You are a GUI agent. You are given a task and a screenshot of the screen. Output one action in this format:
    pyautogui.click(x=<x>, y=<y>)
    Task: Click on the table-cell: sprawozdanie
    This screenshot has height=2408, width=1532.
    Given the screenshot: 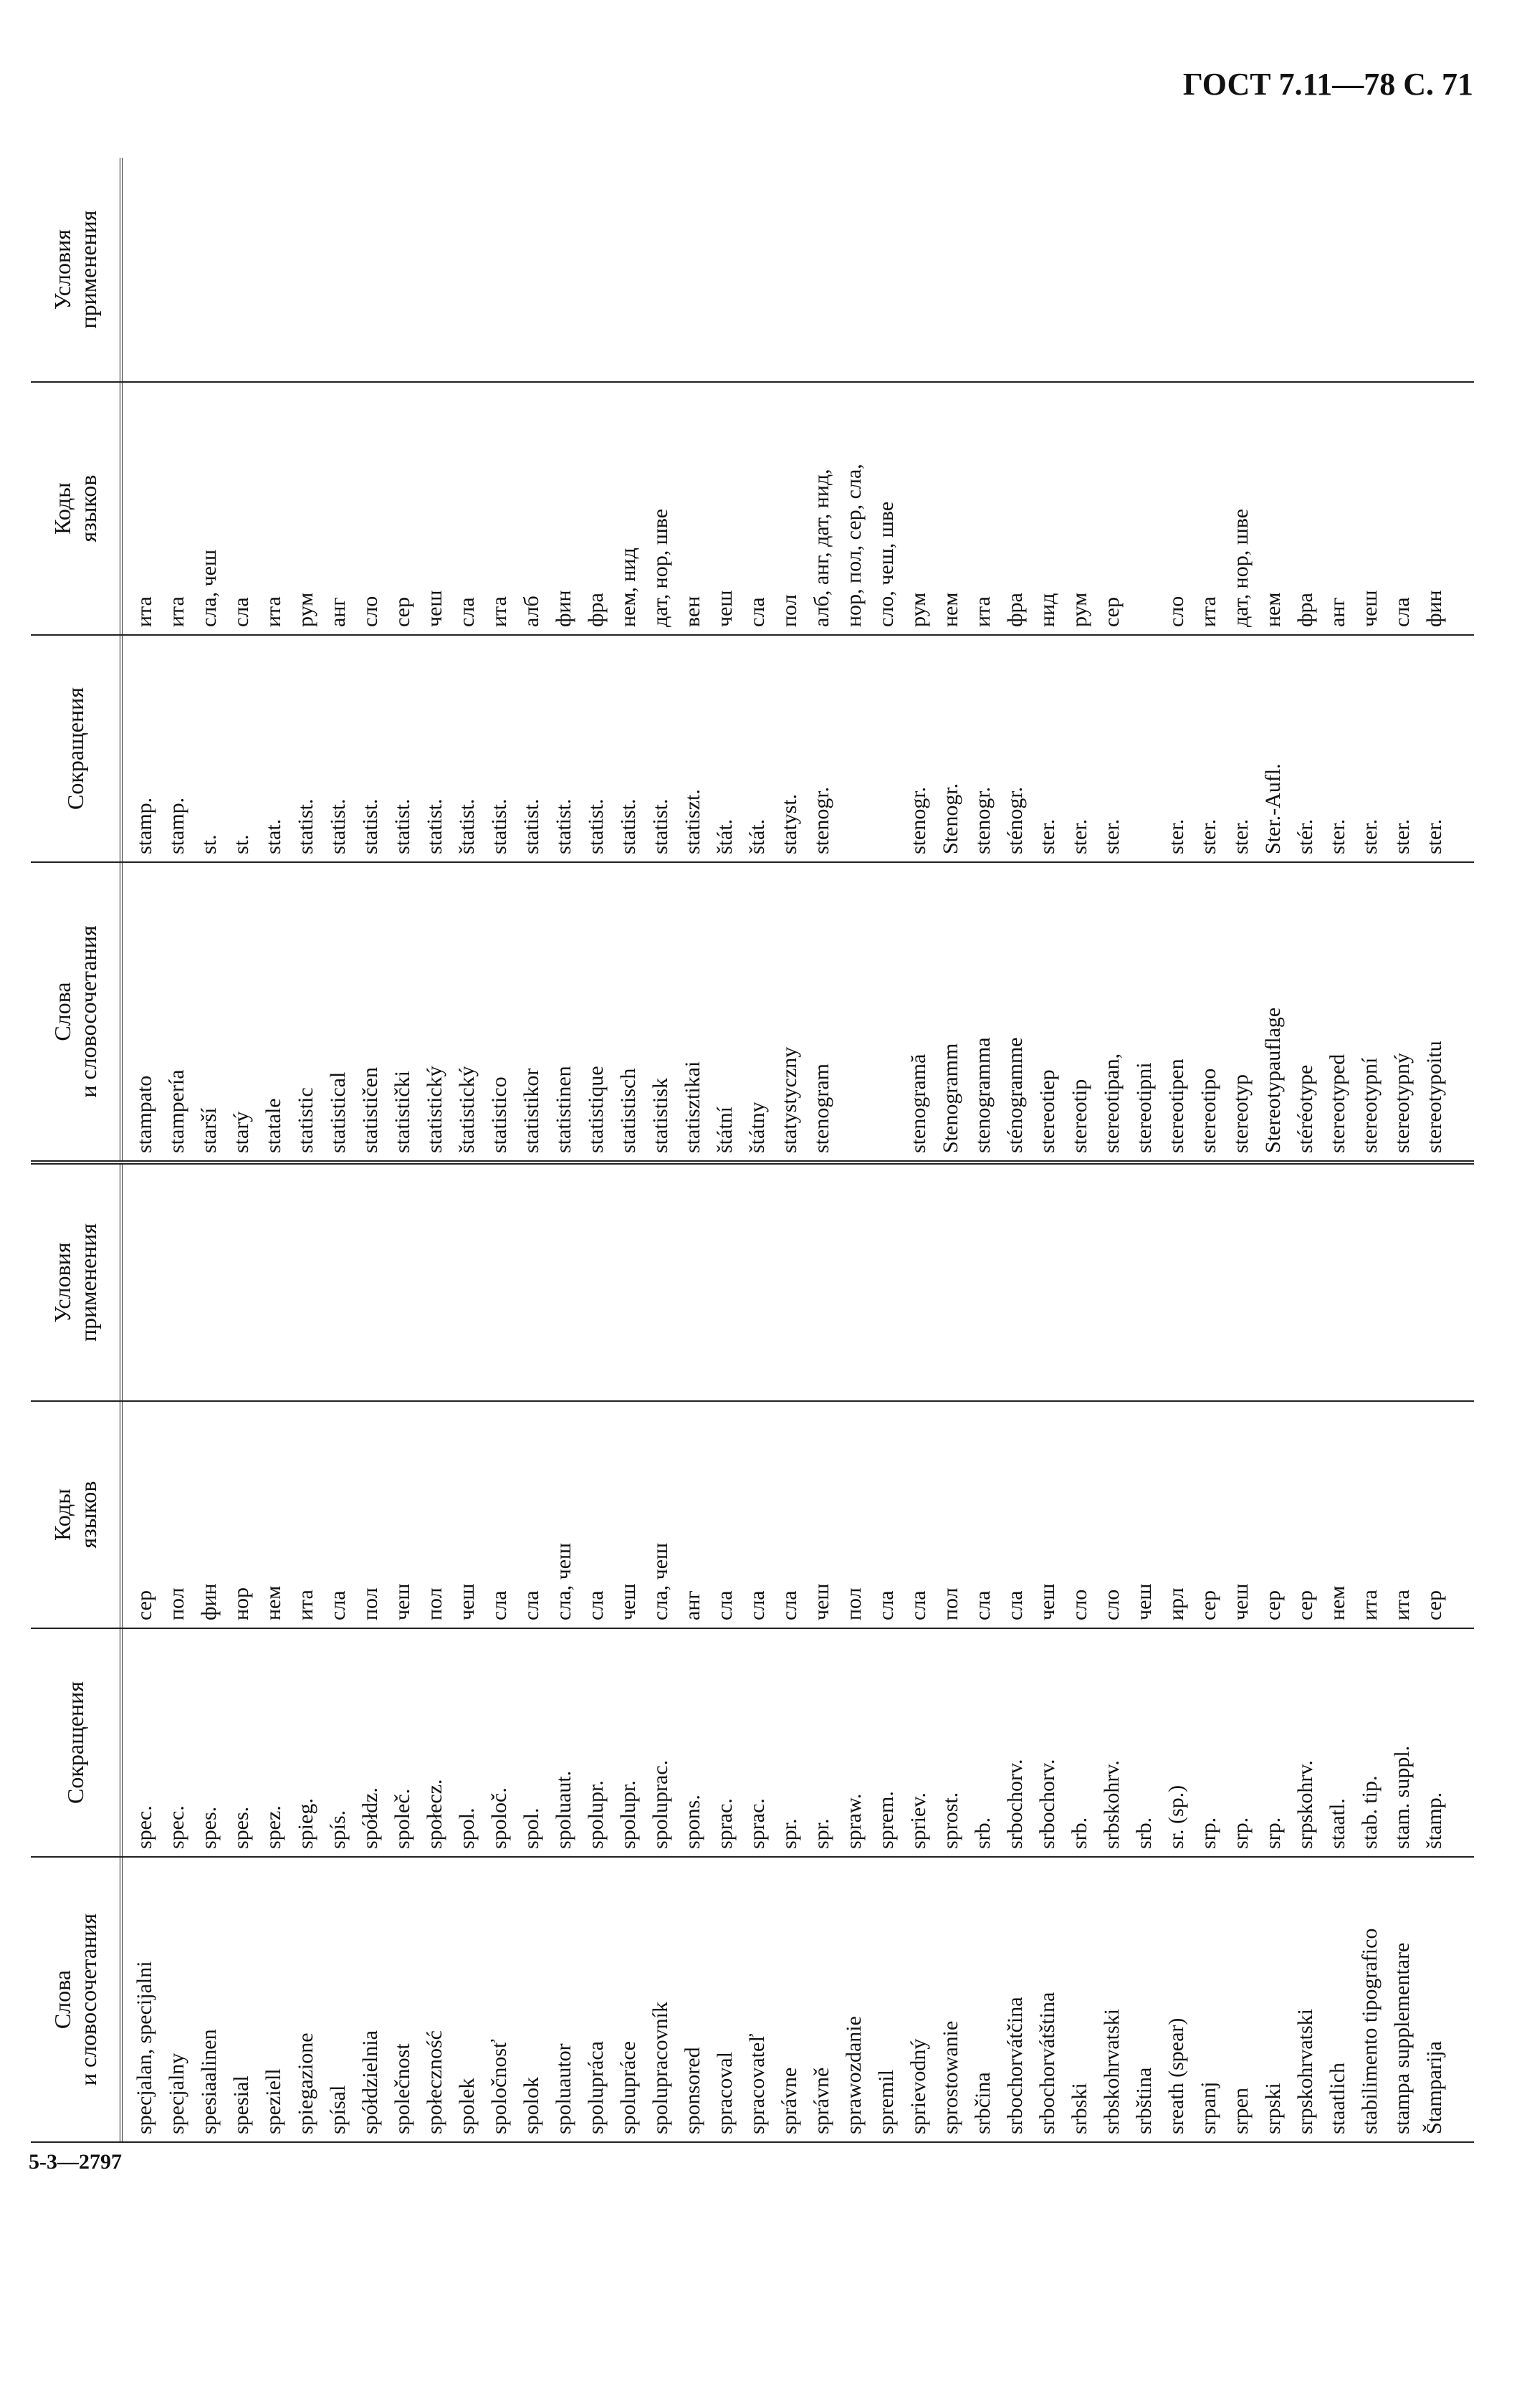 What is the action you would take?
    pyautogui.click(x=854, y=2075)
    